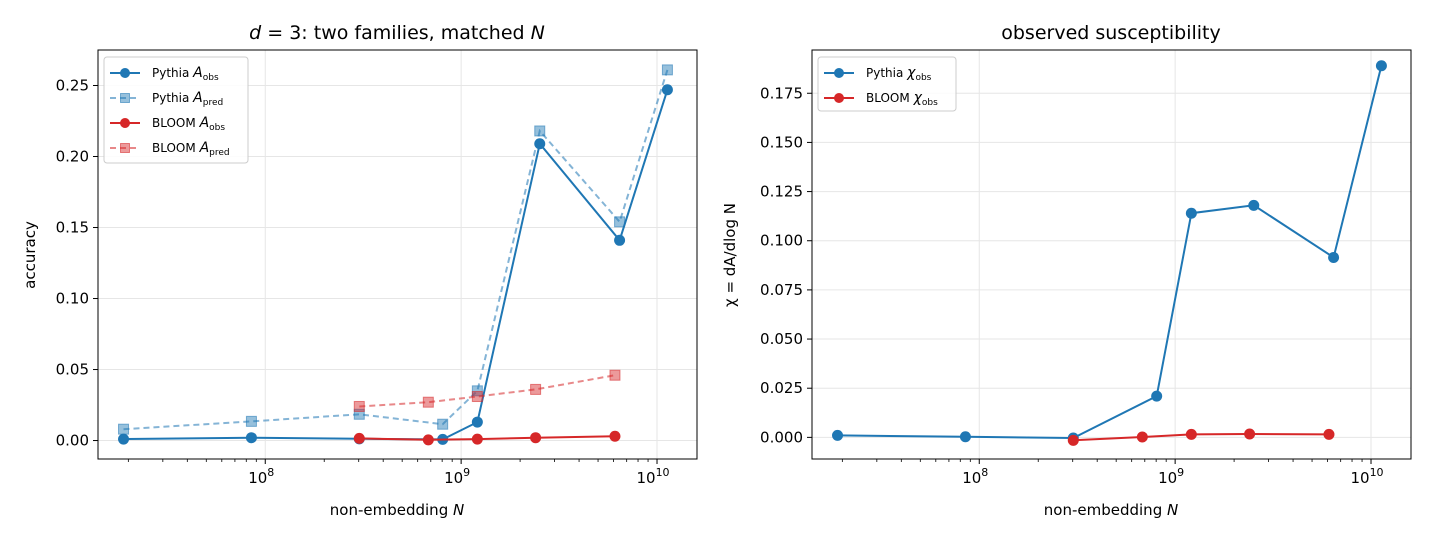 This screenshot has width=1430, height=550. I want to click on legend-box, so click(176, 110).